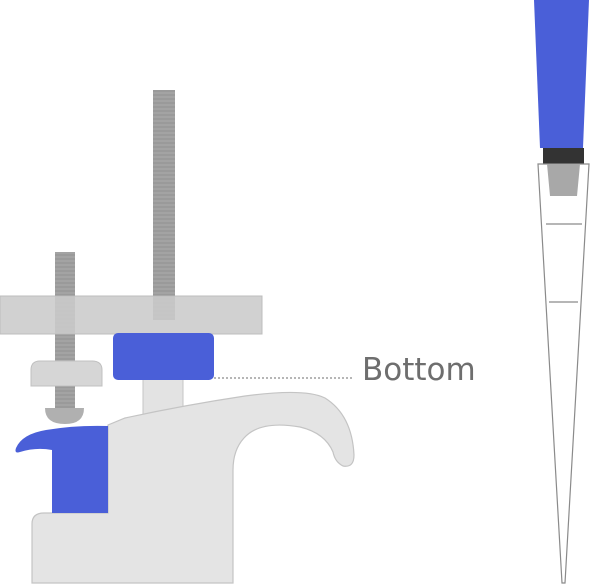 Image resolution: width=593 pixels, height=585 pixels. Describe the element at coordinates (61, 469) in the screenshot. I see `blue-lever-arm` at that location.